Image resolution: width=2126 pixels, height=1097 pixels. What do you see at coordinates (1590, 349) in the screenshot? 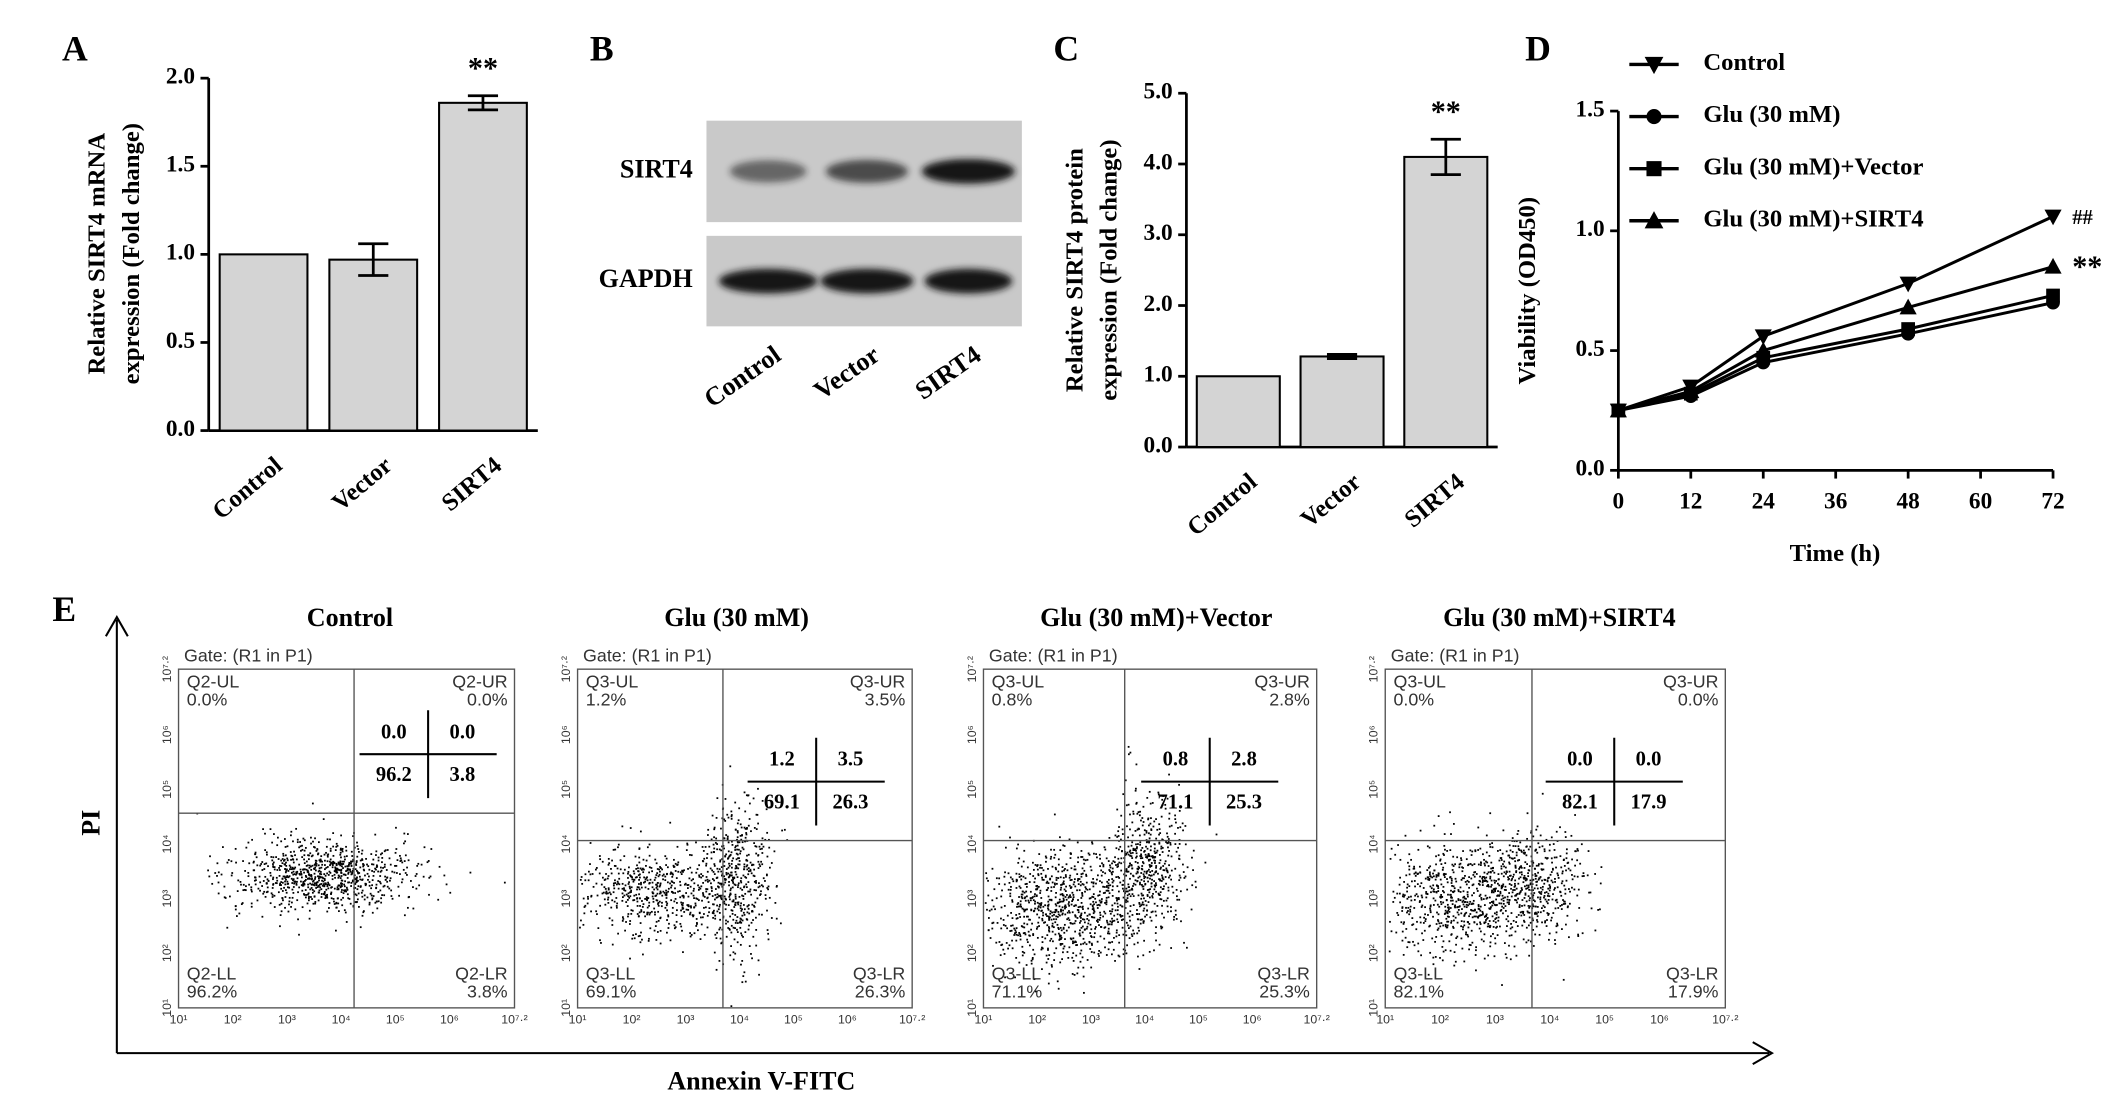
I see `y-tick-label: 0.5` at bounding box center [1590, 349].